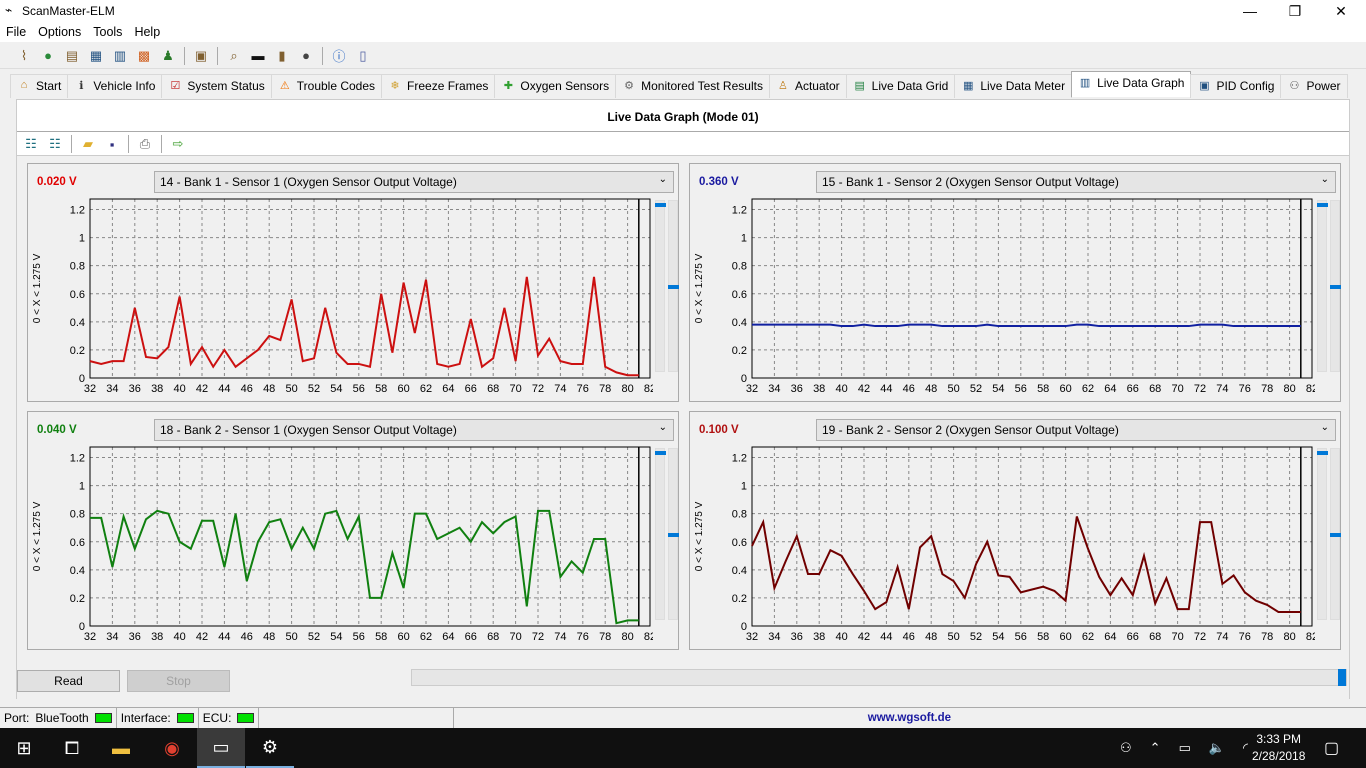  What do you see at coordinates (1342, 677) in the screenshot?
I see `scrollbar-thumb` at bounding box center [1342, 677].